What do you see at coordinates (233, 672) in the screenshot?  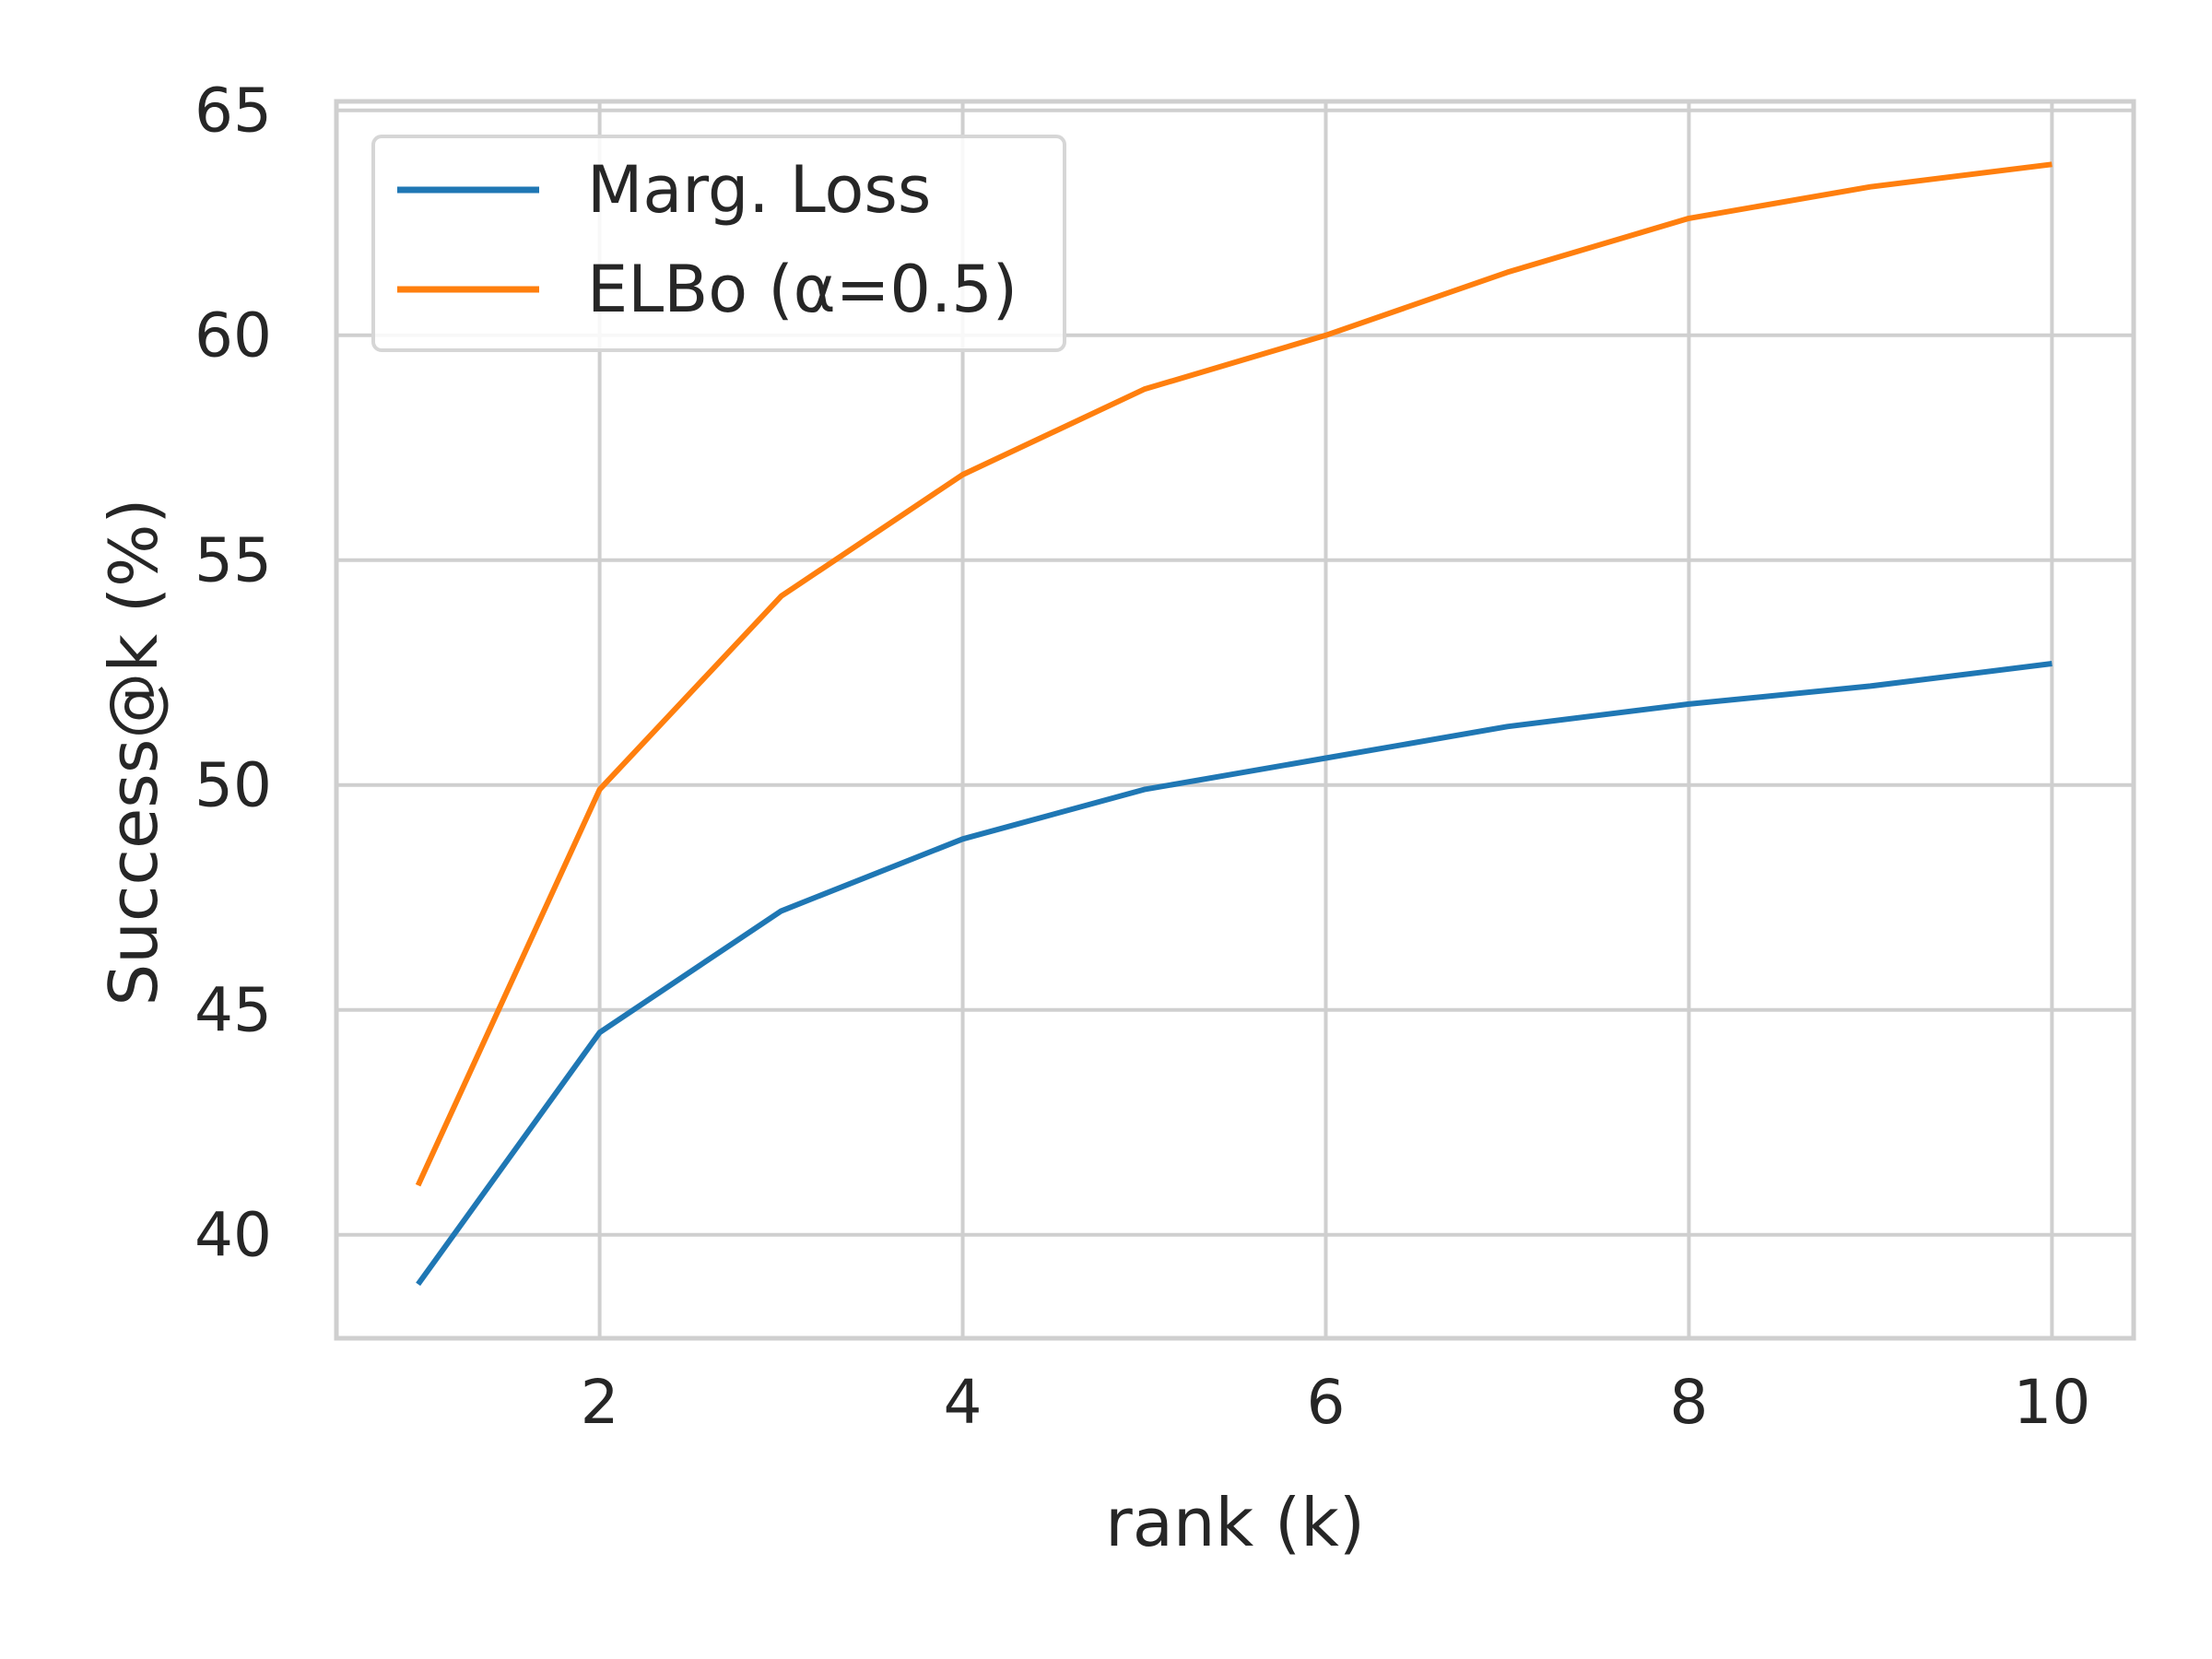 I see `y-axis-ticks: 40 45 50 55 60 65` at bounding box center [233, 672].